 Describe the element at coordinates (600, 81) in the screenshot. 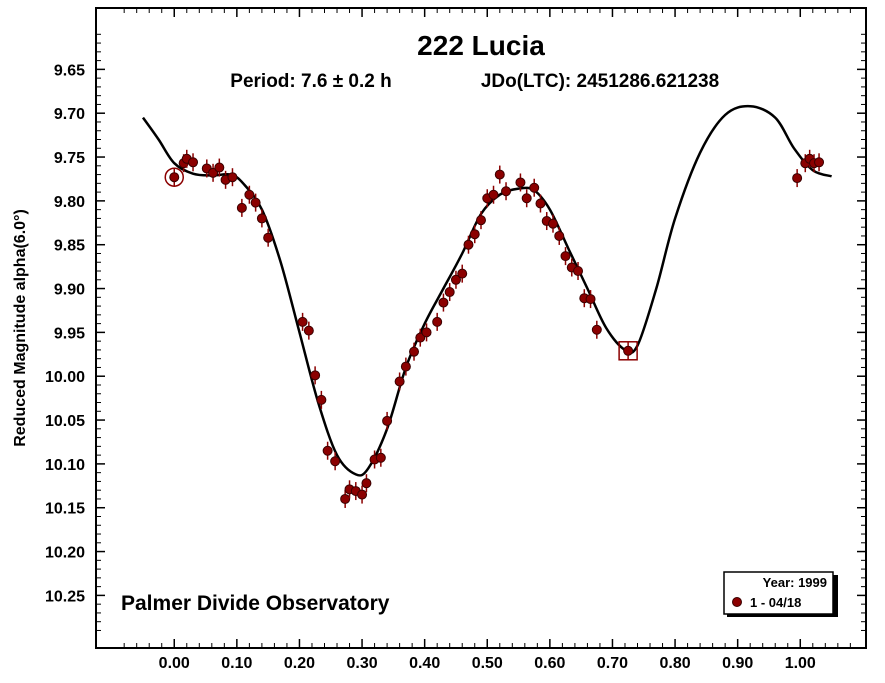

I see `epoch-label: JDo(LTC): 2451286.621238` at that location.